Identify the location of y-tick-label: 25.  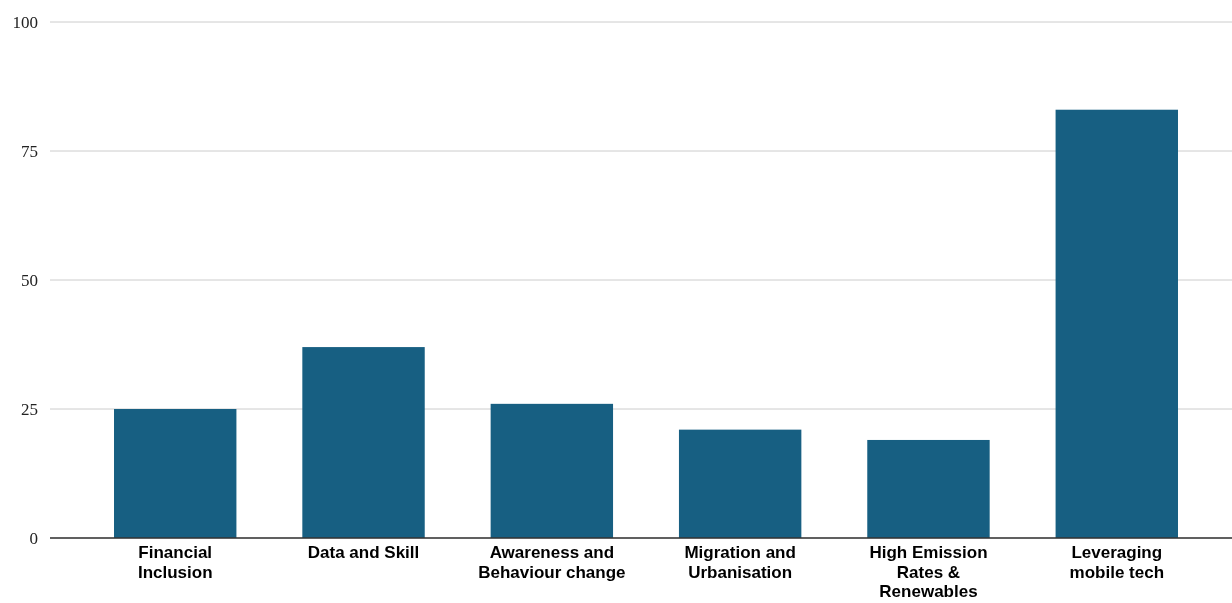
(29, 409).